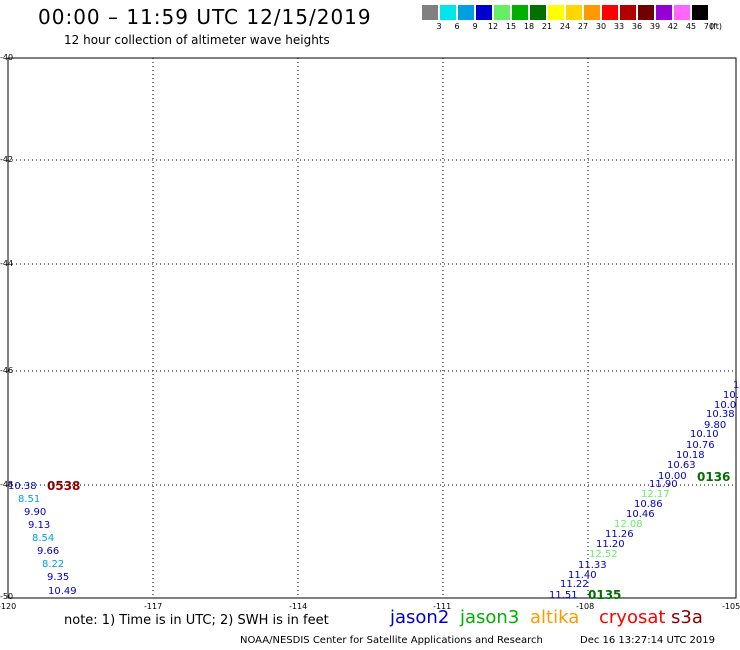  I want to click on wave-height-value: 8.22, so click(53, 564).